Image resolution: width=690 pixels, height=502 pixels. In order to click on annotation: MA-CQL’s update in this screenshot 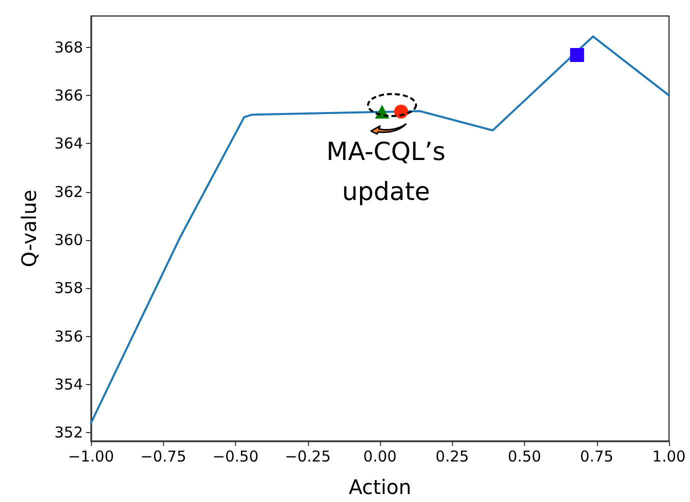, I will do `click(386, 172)`.